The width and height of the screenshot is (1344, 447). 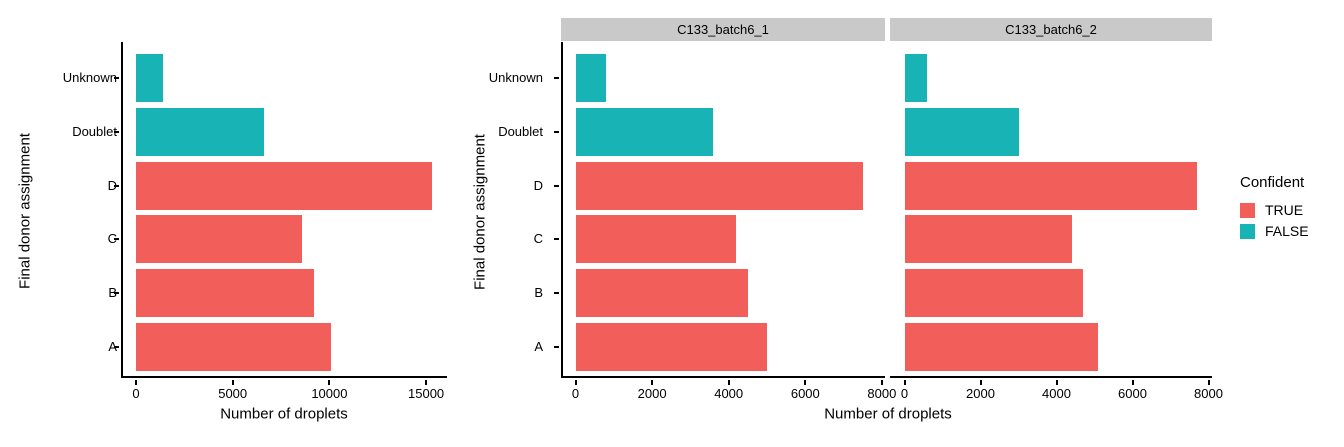 I want to click on x-tick-label-facet-2: 4000, so click(x=1056, y=393).